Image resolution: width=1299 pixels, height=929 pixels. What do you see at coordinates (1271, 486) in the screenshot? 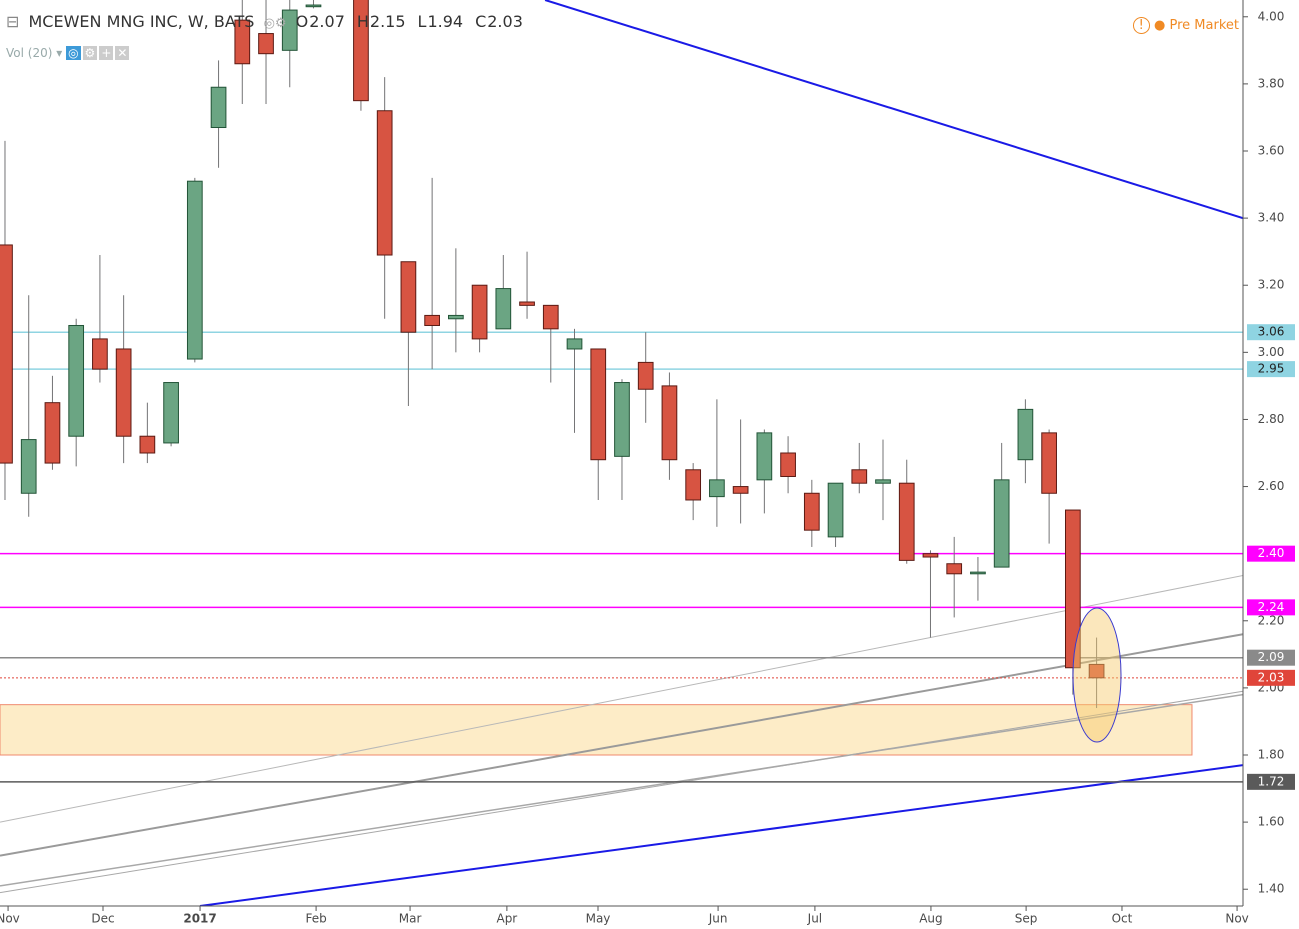
I see `y-tick-label: 2.60` at bounding box center [1271, 486].